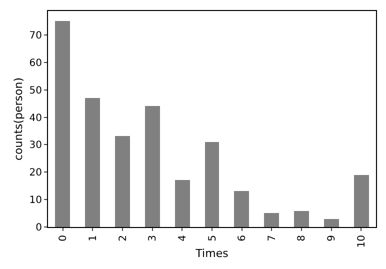  I want to click on x-tick-label: 4, so click(182, 238).